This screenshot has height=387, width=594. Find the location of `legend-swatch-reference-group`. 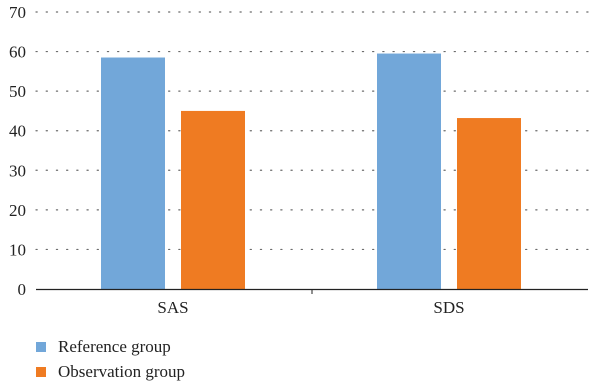

legend-swatch-reference-group is located at coordinates (41, 346).